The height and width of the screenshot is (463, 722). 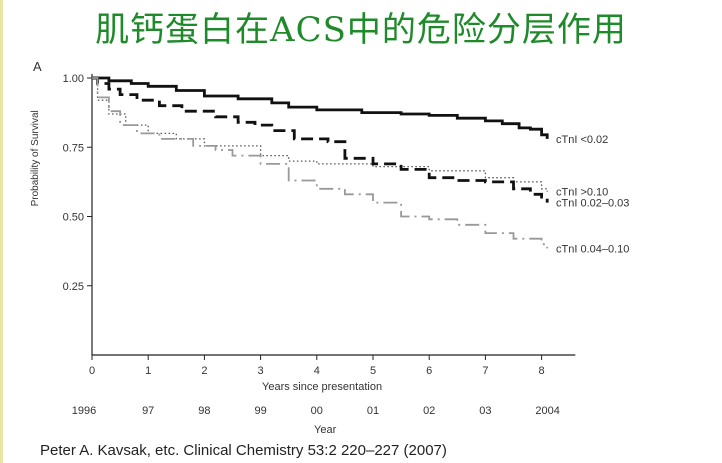 I want to click on series-label-2: cTnI >0.10, so click(x=582, y=193).